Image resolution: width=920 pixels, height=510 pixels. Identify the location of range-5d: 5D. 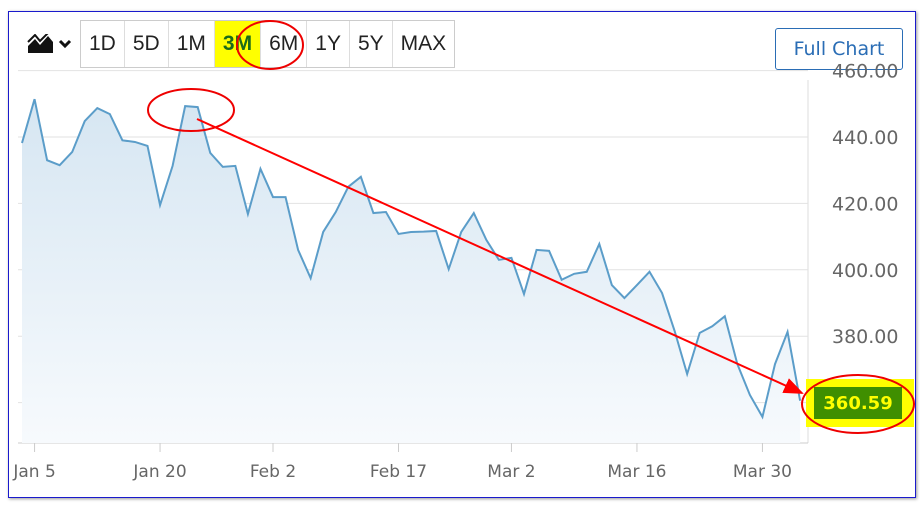
(147, 44).